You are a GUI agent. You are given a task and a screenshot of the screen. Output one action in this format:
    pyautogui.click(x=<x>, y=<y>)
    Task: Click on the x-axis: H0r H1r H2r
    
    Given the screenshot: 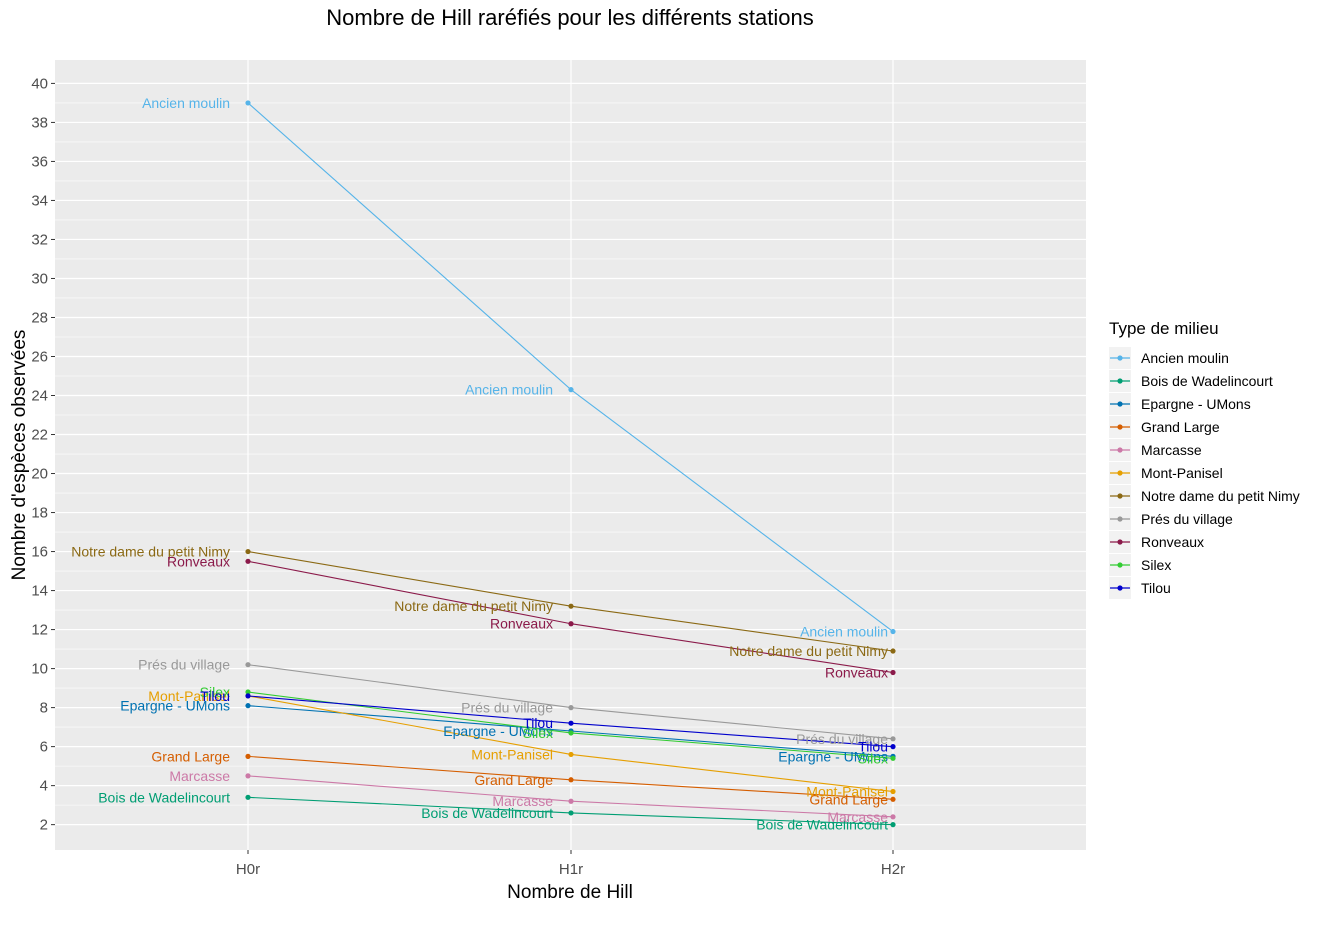 What is the action you would take?
    pyautogui.click(x=570, y=864)
    